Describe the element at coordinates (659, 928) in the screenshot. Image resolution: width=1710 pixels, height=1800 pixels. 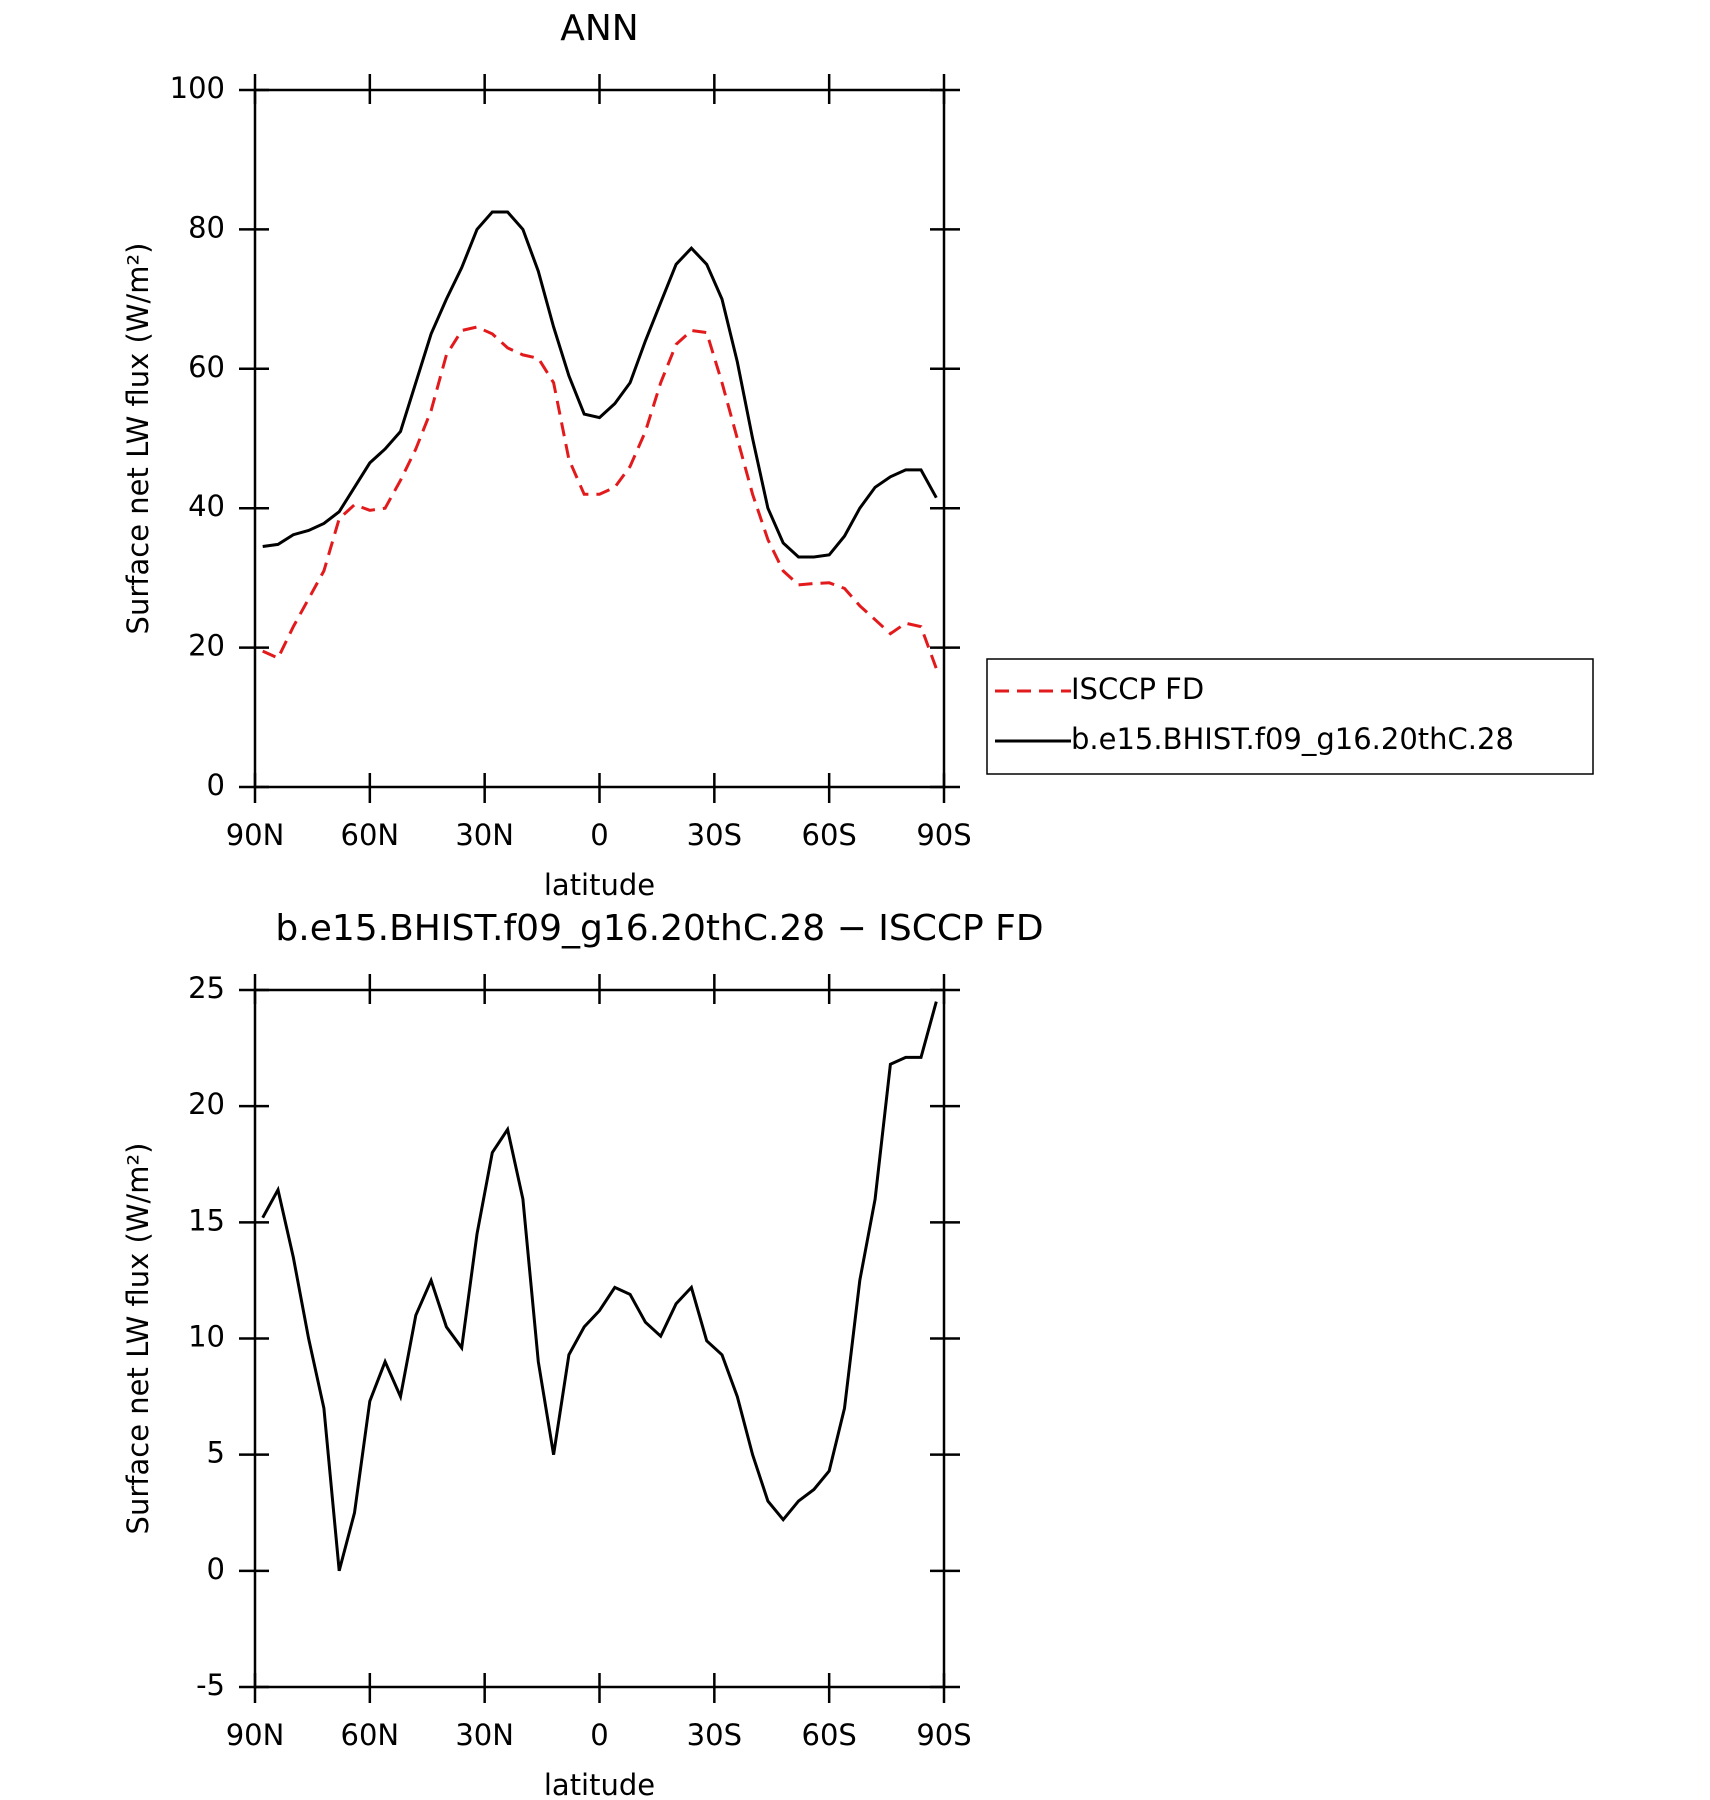
I see `chart-title: b.e15.BHIST.f09_g16.20thC.28 − ISCCP FD` at that location.